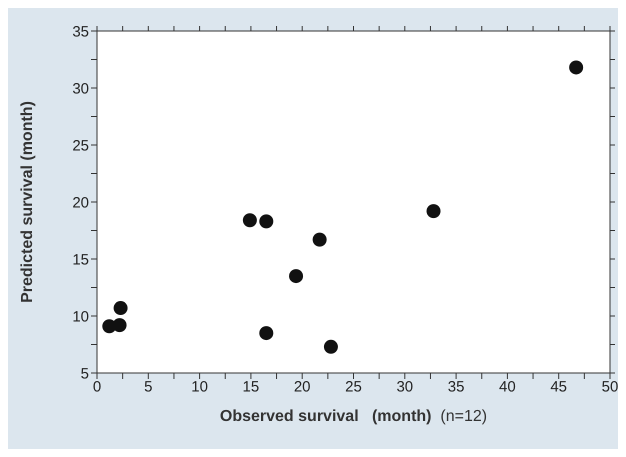 The image size is (626, 457). I want to click on y-tick-label: 15, so click(80, 259).